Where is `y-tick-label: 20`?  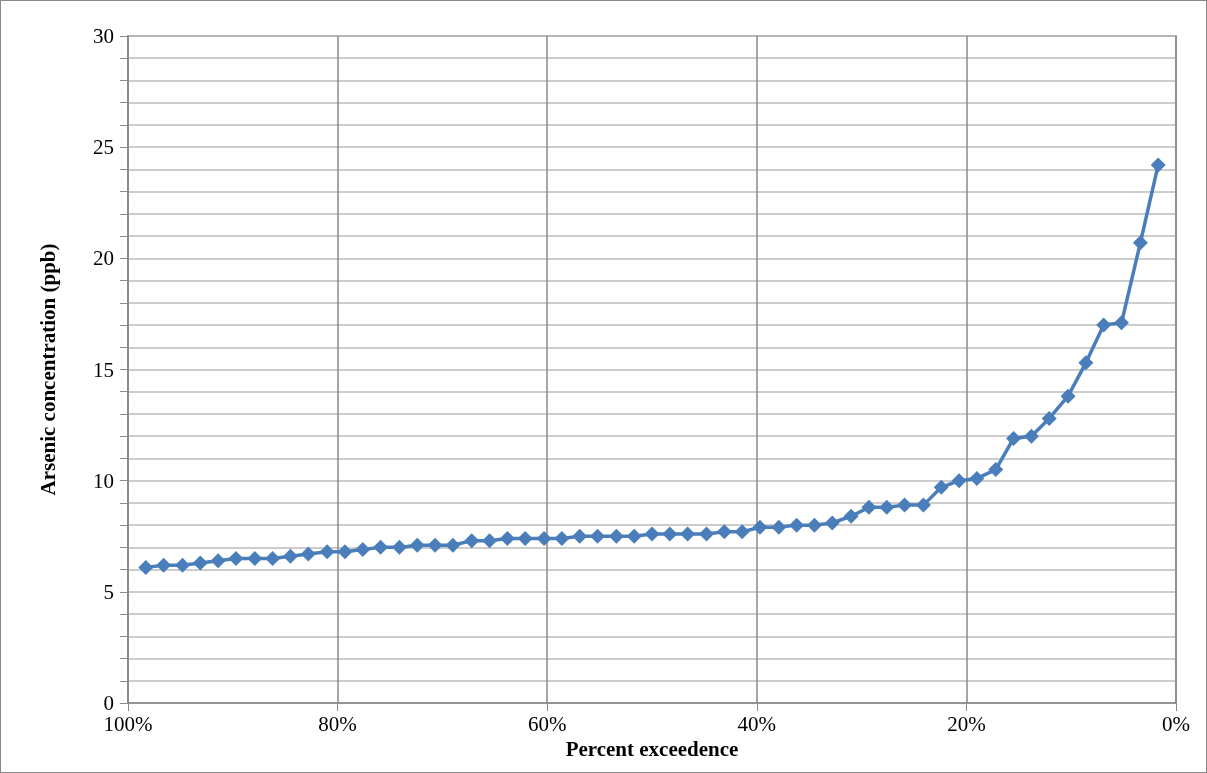
y-tick-label: 20 is located at coordinates (103, 258).